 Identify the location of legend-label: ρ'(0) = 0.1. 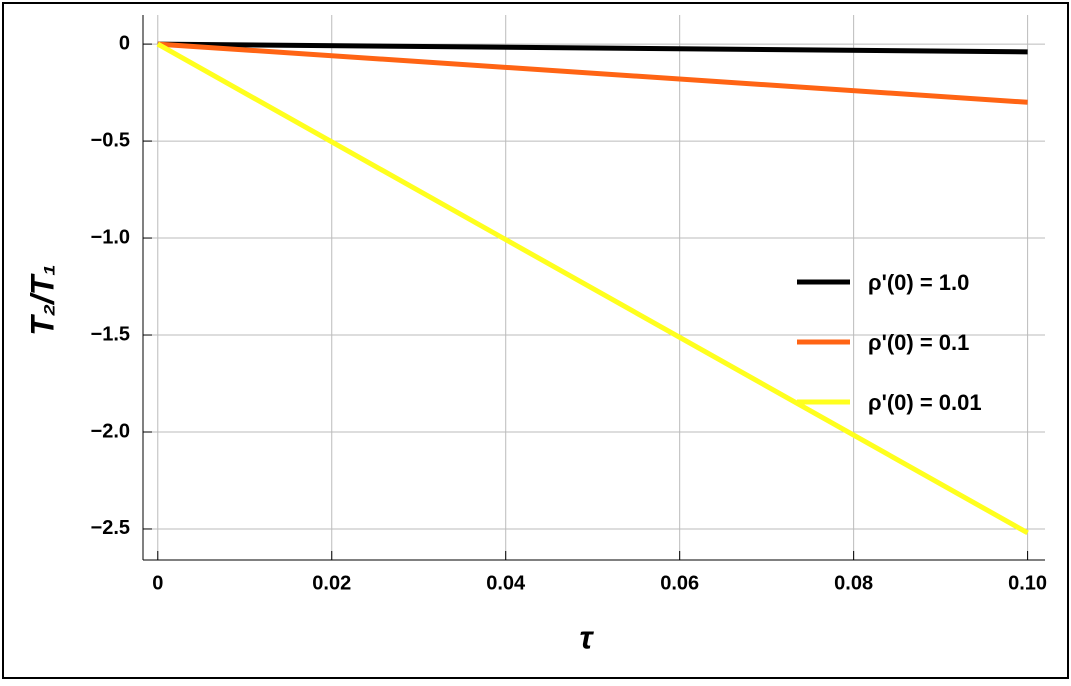
(918, 342).